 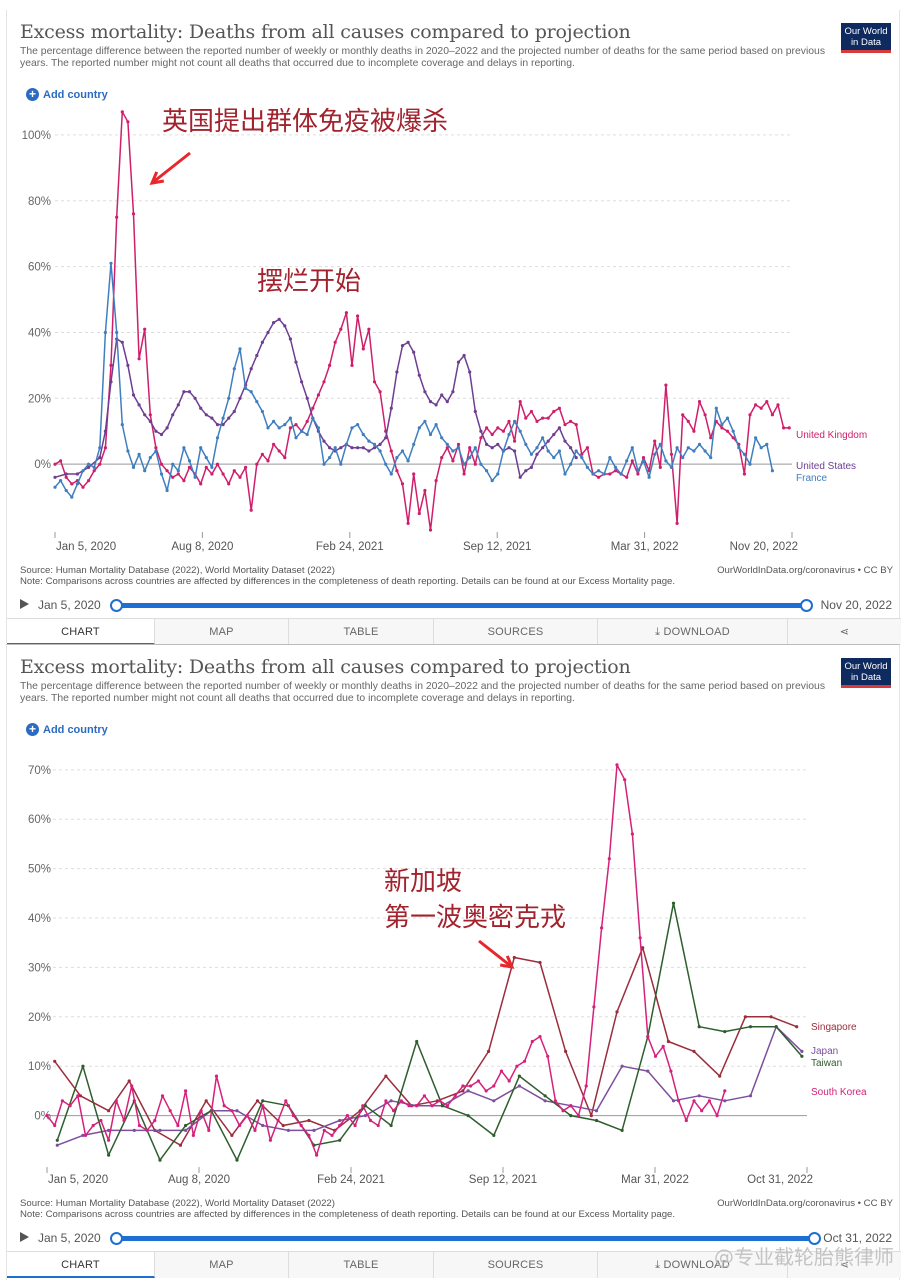 I want to click on timeline: Jan 5, 2020 Oct 31, 2022, so click(x=456, y=1238).